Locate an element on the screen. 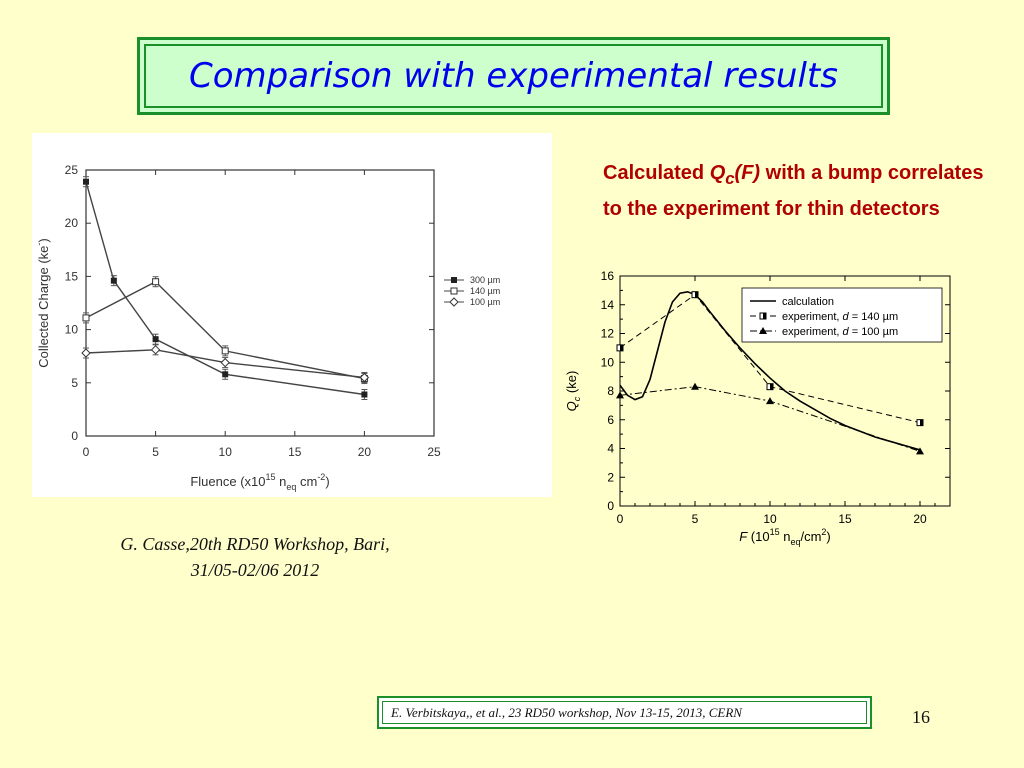 The width and height of the screenshot is (1024, 768). legend-box is located at coordinates (842, 315).